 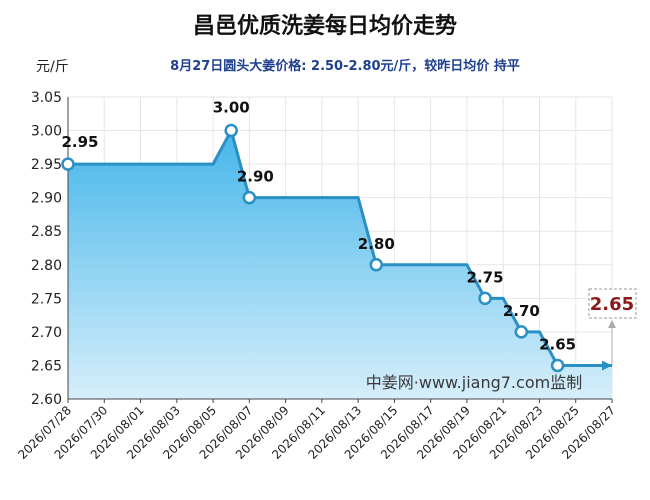 I want to click on y-tick-label: 2.80, so click(x=46, y=266).